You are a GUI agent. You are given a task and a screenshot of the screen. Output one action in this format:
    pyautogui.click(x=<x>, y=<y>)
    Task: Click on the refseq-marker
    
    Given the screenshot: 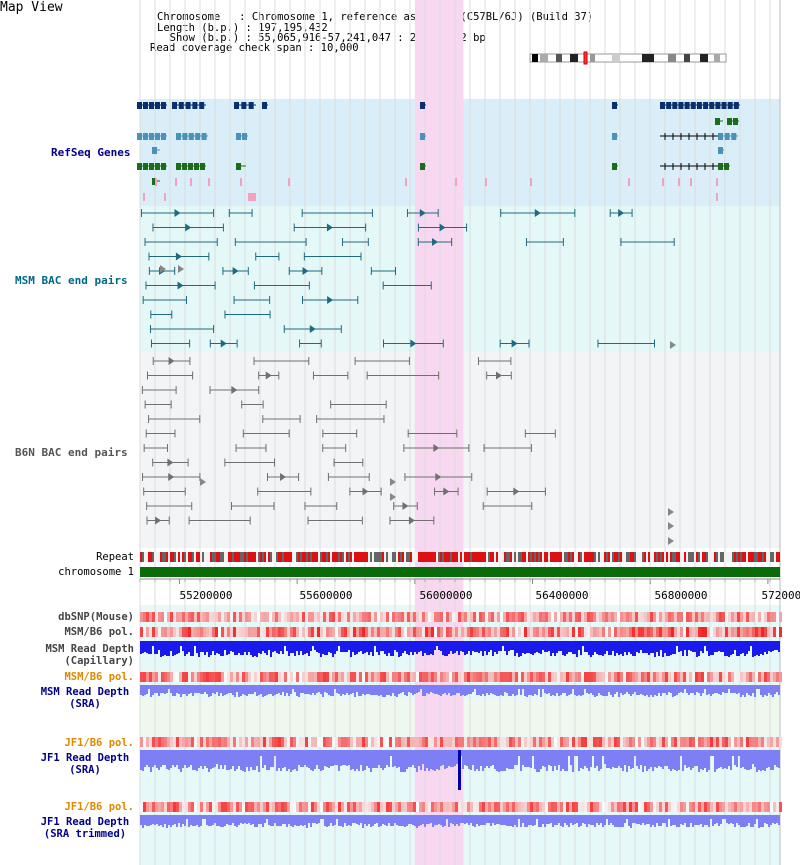 What is the action you would take?
    pyautogui.click(x=252, y=197)
    